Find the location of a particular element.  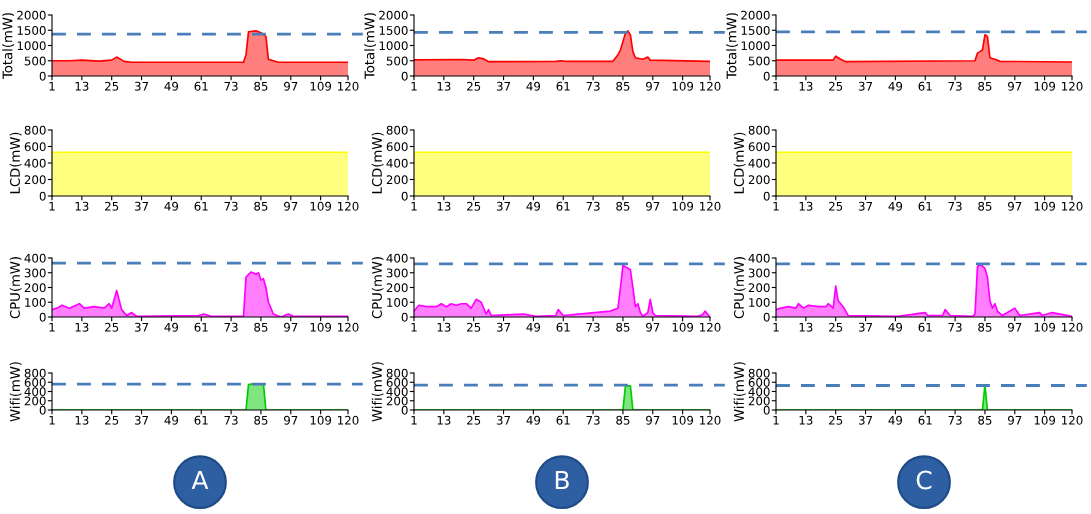

y-tick-label: 500 is located at coordinates (759, 61).